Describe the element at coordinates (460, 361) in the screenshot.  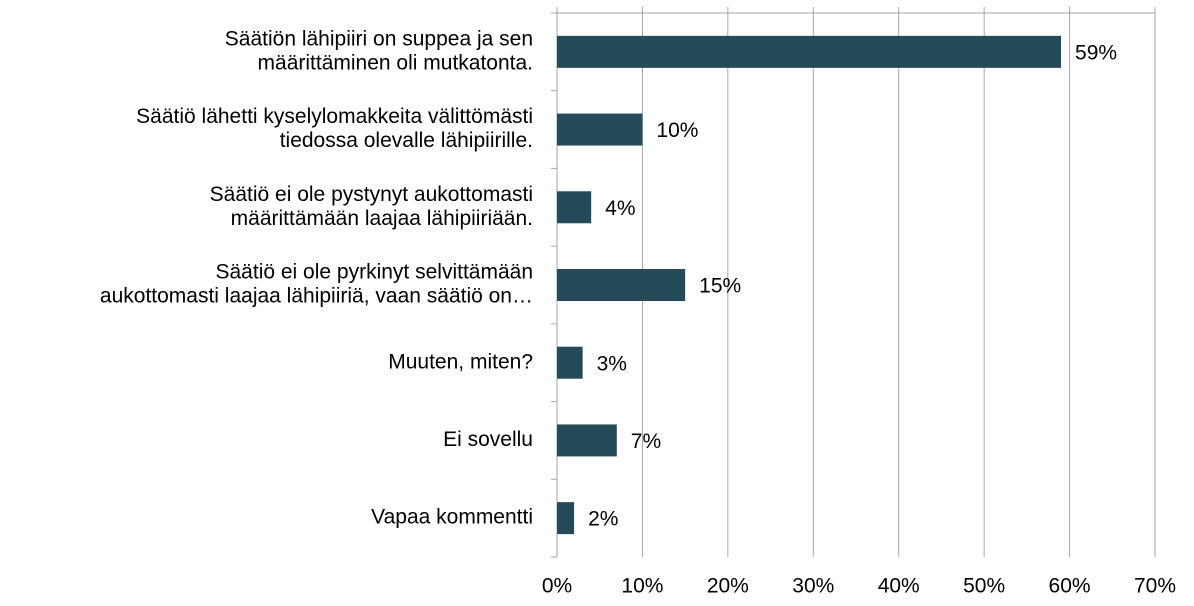
I see `y-tick-label: Muuten, miten?` at that location.